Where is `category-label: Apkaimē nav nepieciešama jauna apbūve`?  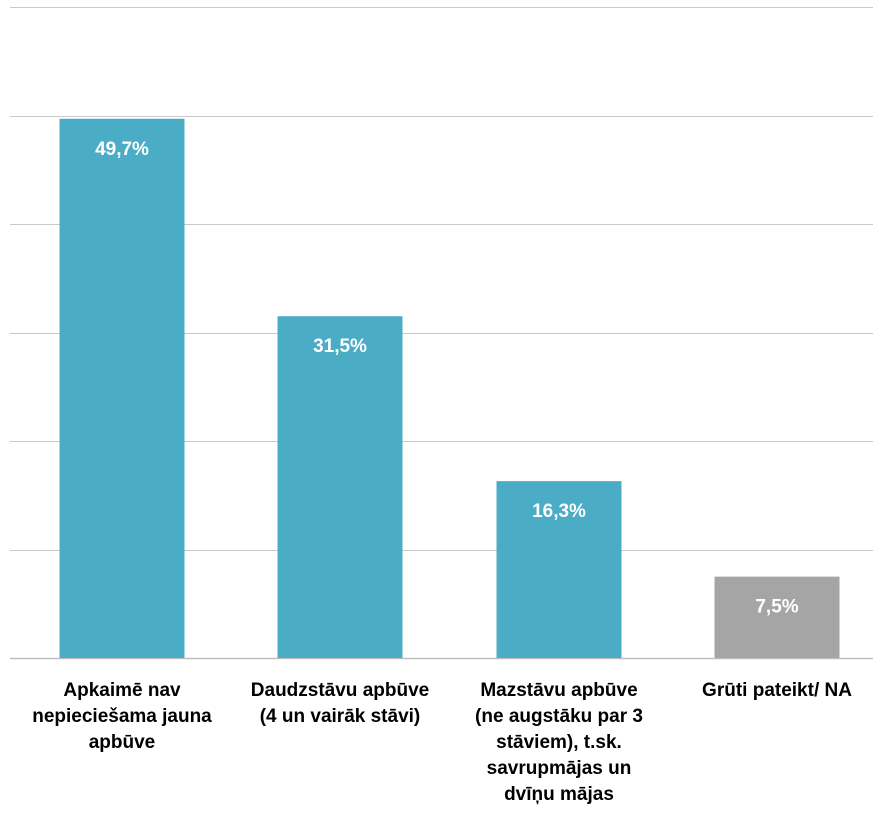
category-label: Apkaimē nav nepieciešama jauna apbūve is located at coordinates (122, 716).